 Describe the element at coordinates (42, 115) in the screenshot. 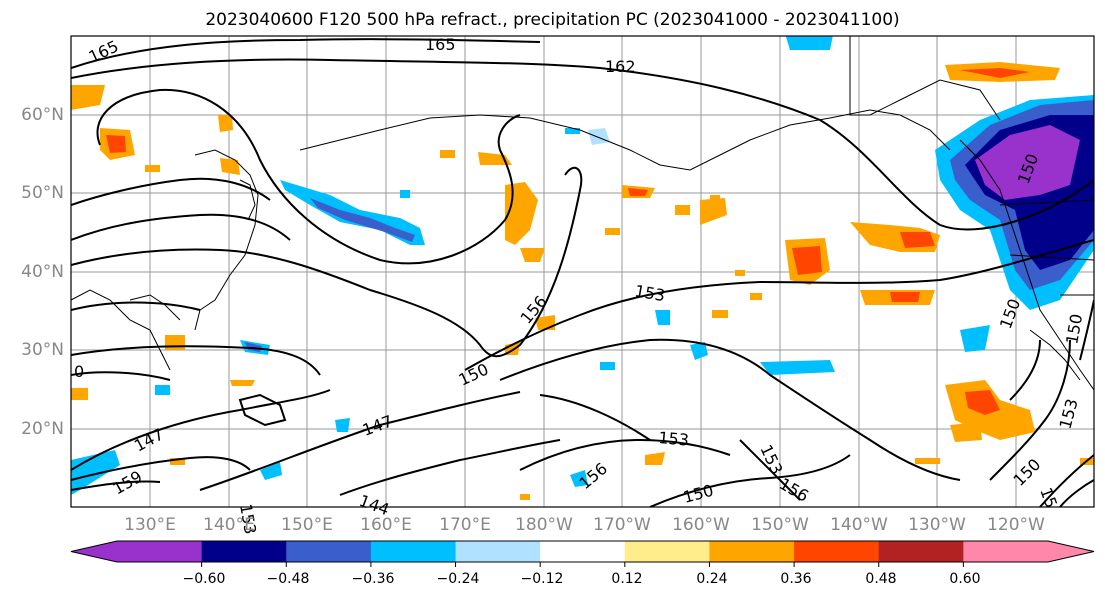

I see `lat-label: 60°N` at that location.